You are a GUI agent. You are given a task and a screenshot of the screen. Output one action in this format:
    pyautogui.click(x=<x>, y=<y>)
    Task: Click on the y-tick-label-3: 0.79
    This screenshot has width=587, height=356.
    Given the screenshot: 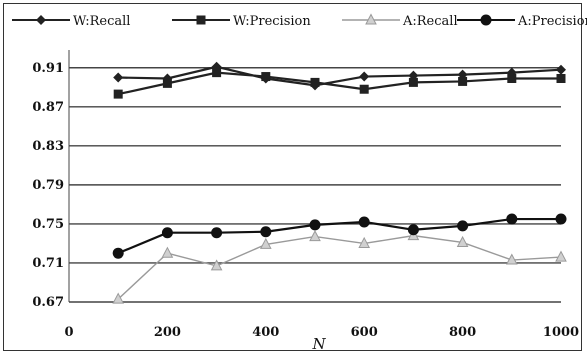 What is the action you would take?
    pyautogui.click(x=48, y=185)
    